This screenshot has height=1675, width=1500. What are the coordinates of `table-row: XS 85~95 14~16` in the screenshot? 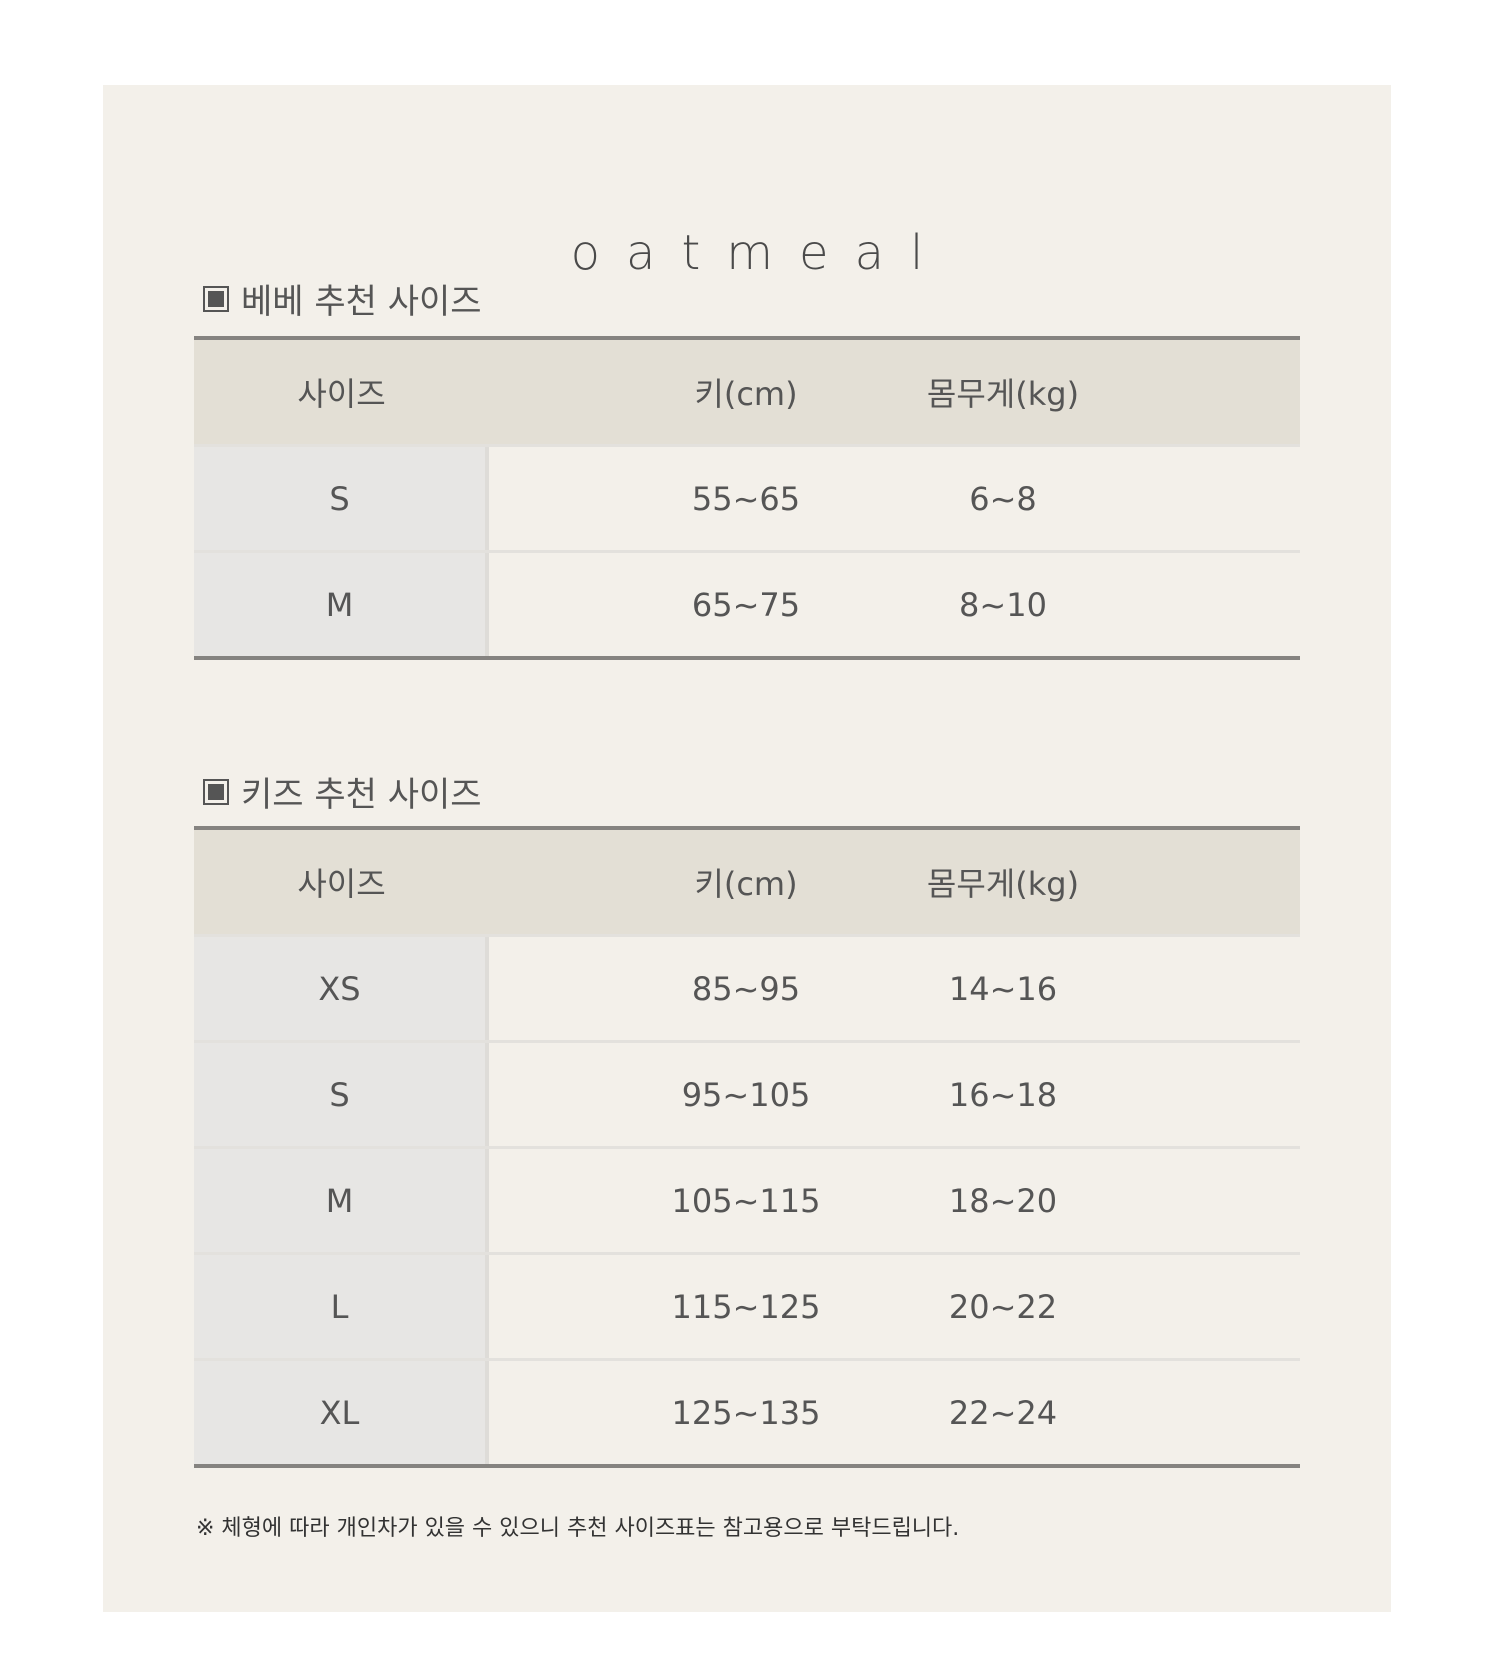 It's located at (747, 987).